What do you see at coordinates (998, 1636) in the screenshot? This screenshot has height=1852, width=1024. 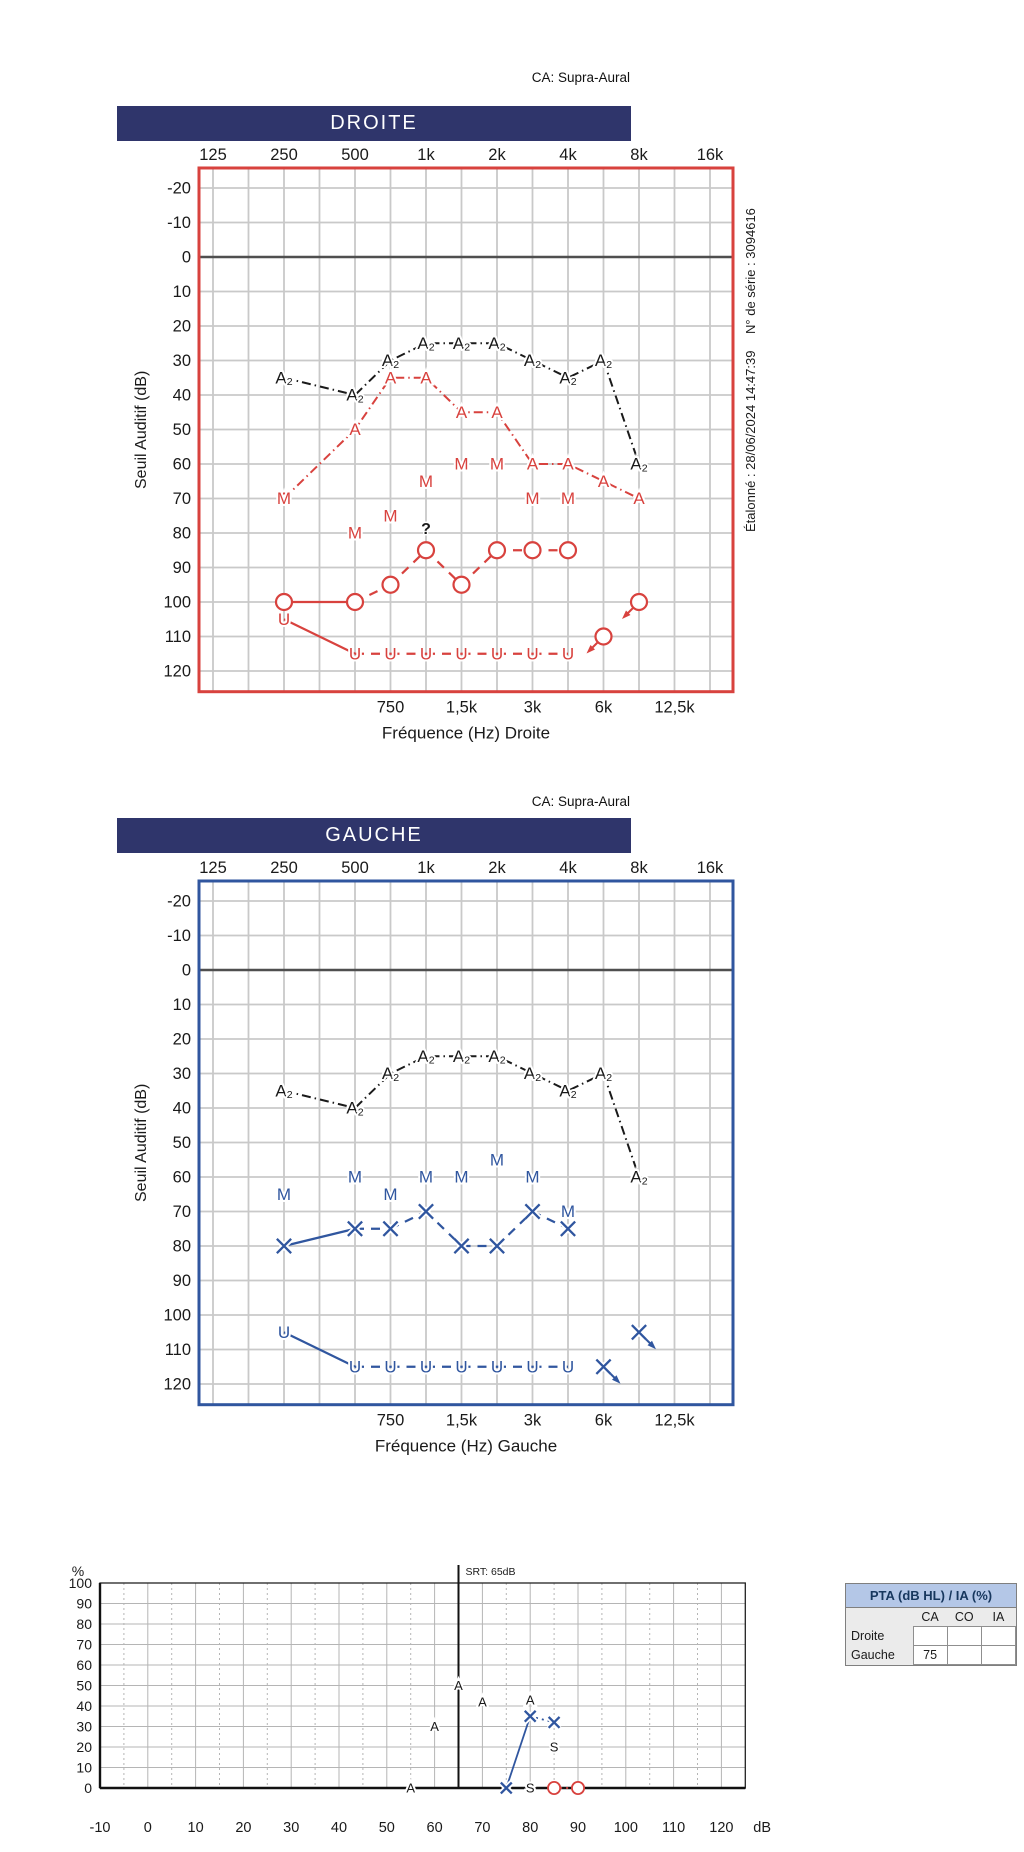 I see `pta-droite-ia-cell` at bounding box center [998, 1636].